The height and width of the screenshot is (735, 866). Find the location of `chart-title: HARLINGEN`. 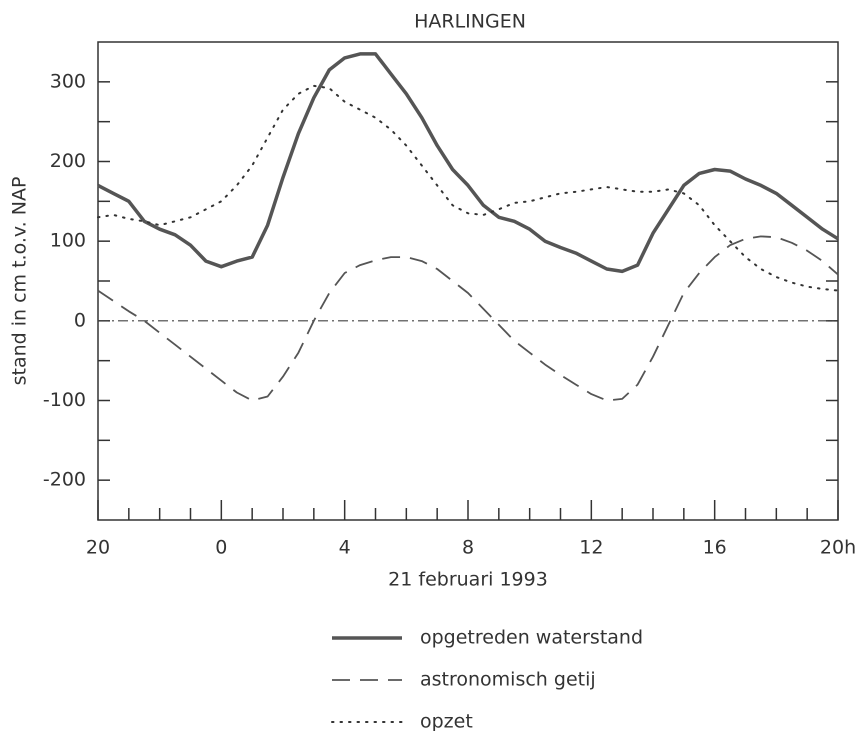

chart-title: HARLINGEN is located at coordinates (470, 22).